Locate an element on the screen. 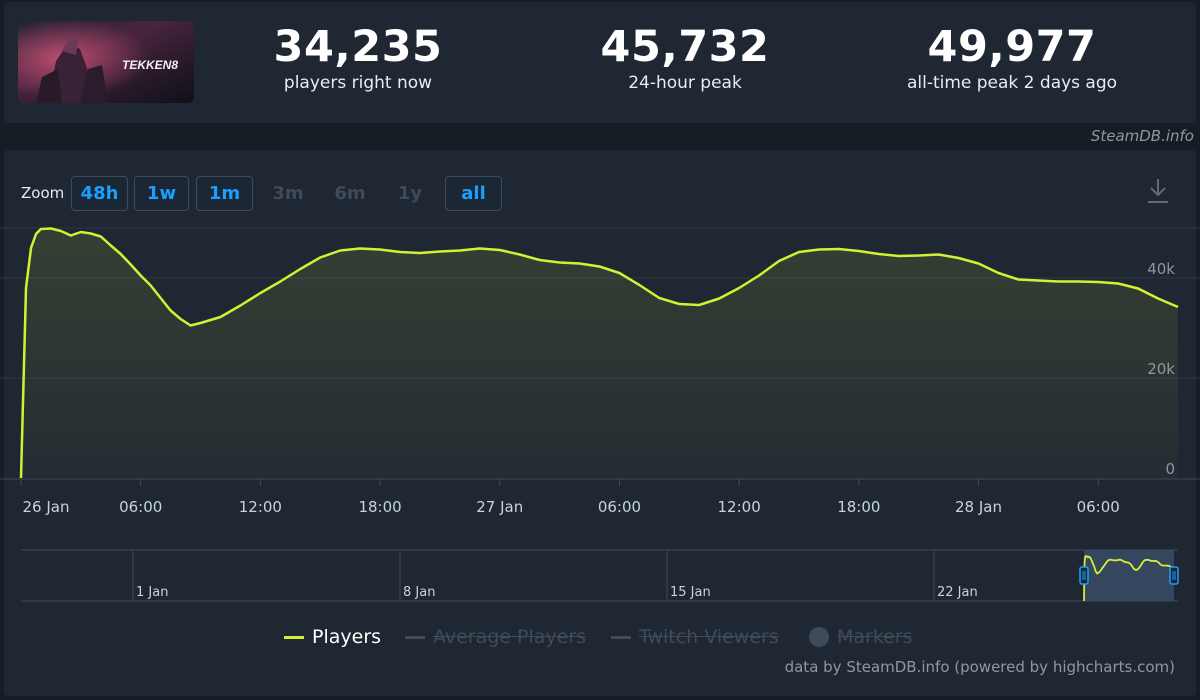 The width and height of the screenshot is (1200, 700). stat-label: players right now is located at coordinates (358, 83).